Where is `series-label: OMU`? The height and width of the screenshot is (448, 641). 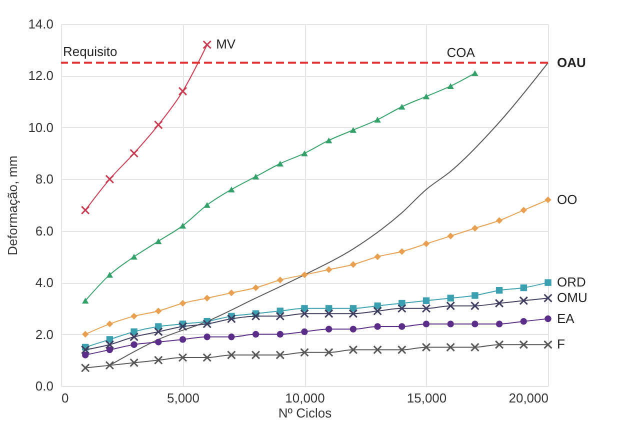 series-label: OMU is located at coordinates (572, 298).